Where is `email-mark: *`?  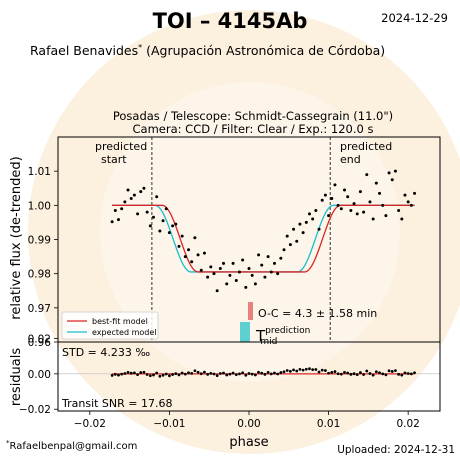
email-mark: * is located at coordinates (8, 443).